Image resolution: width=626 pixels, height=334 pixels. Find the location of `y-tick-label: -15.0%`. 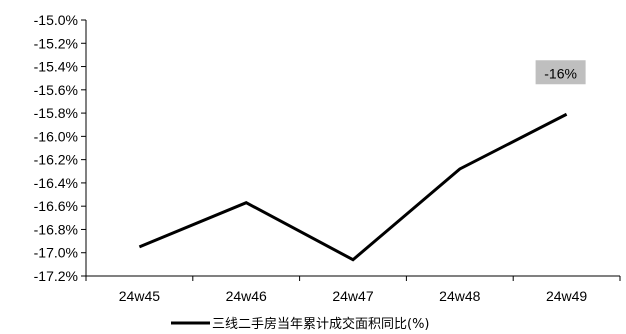

y-tick-label: -15.0% is located at coordinates (56, 20).